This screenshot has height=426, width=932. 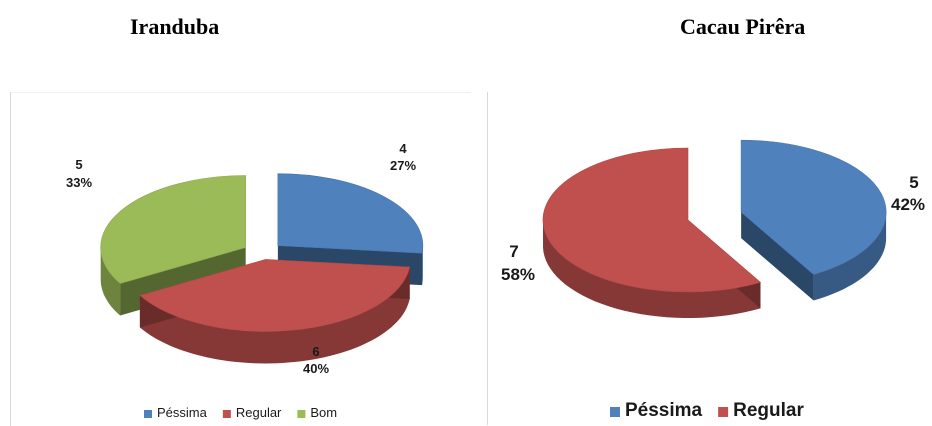 I want to click on legend-label-bom: Bom, so click(x=323, y=412).